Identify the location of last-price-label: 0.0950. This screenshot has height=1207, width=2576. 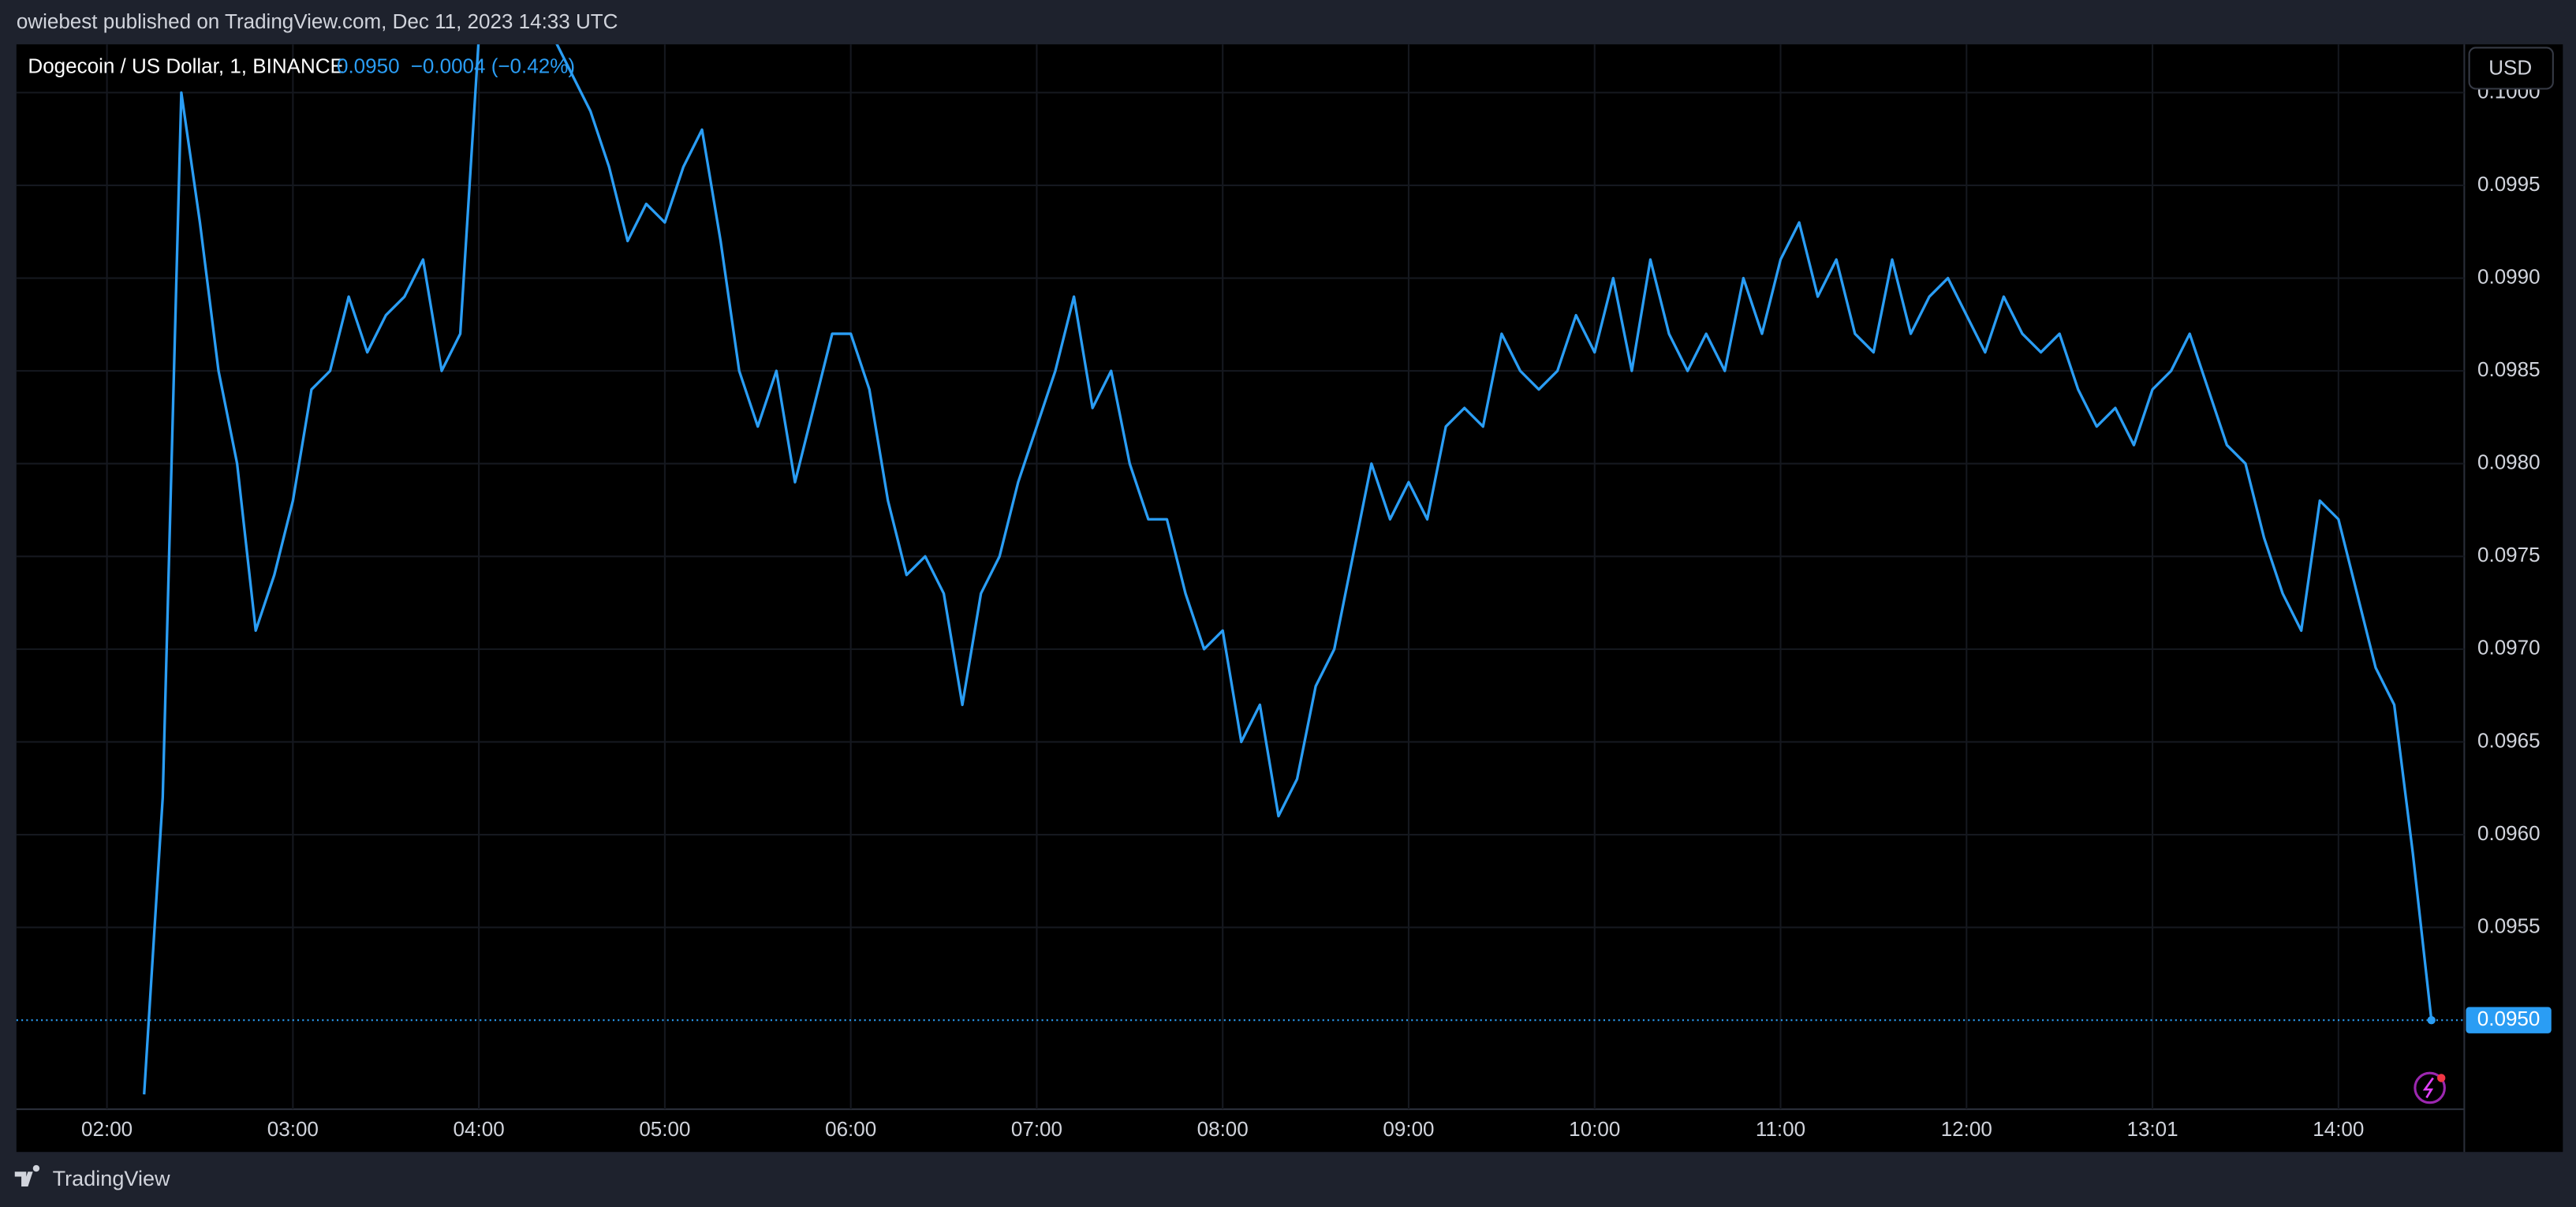
(2509, 1019).